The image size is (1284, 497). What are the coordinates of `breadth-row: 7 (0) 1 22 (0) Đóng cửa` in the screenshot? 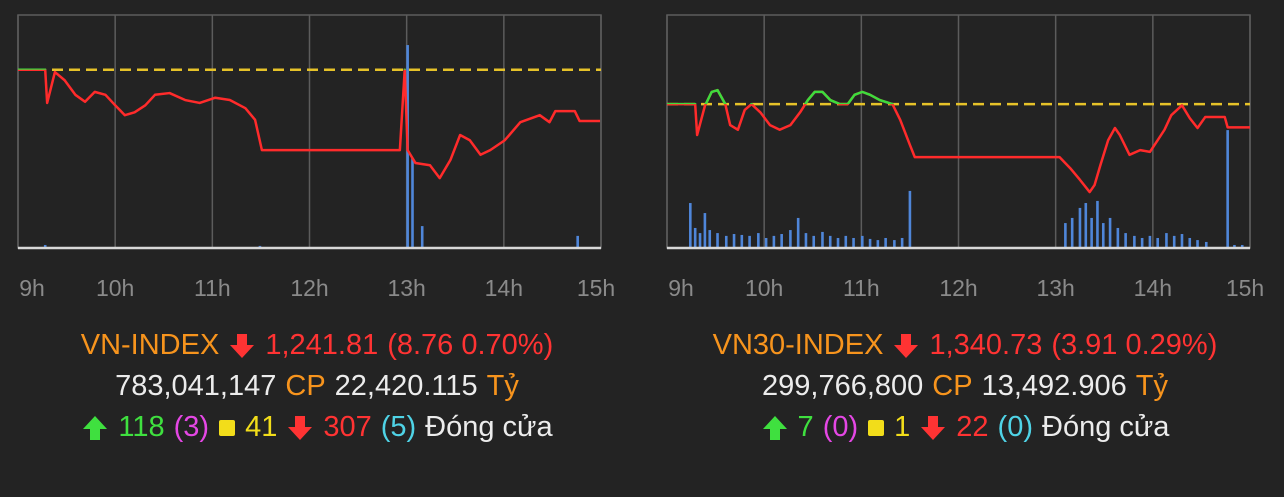 It's located at (965, 427).